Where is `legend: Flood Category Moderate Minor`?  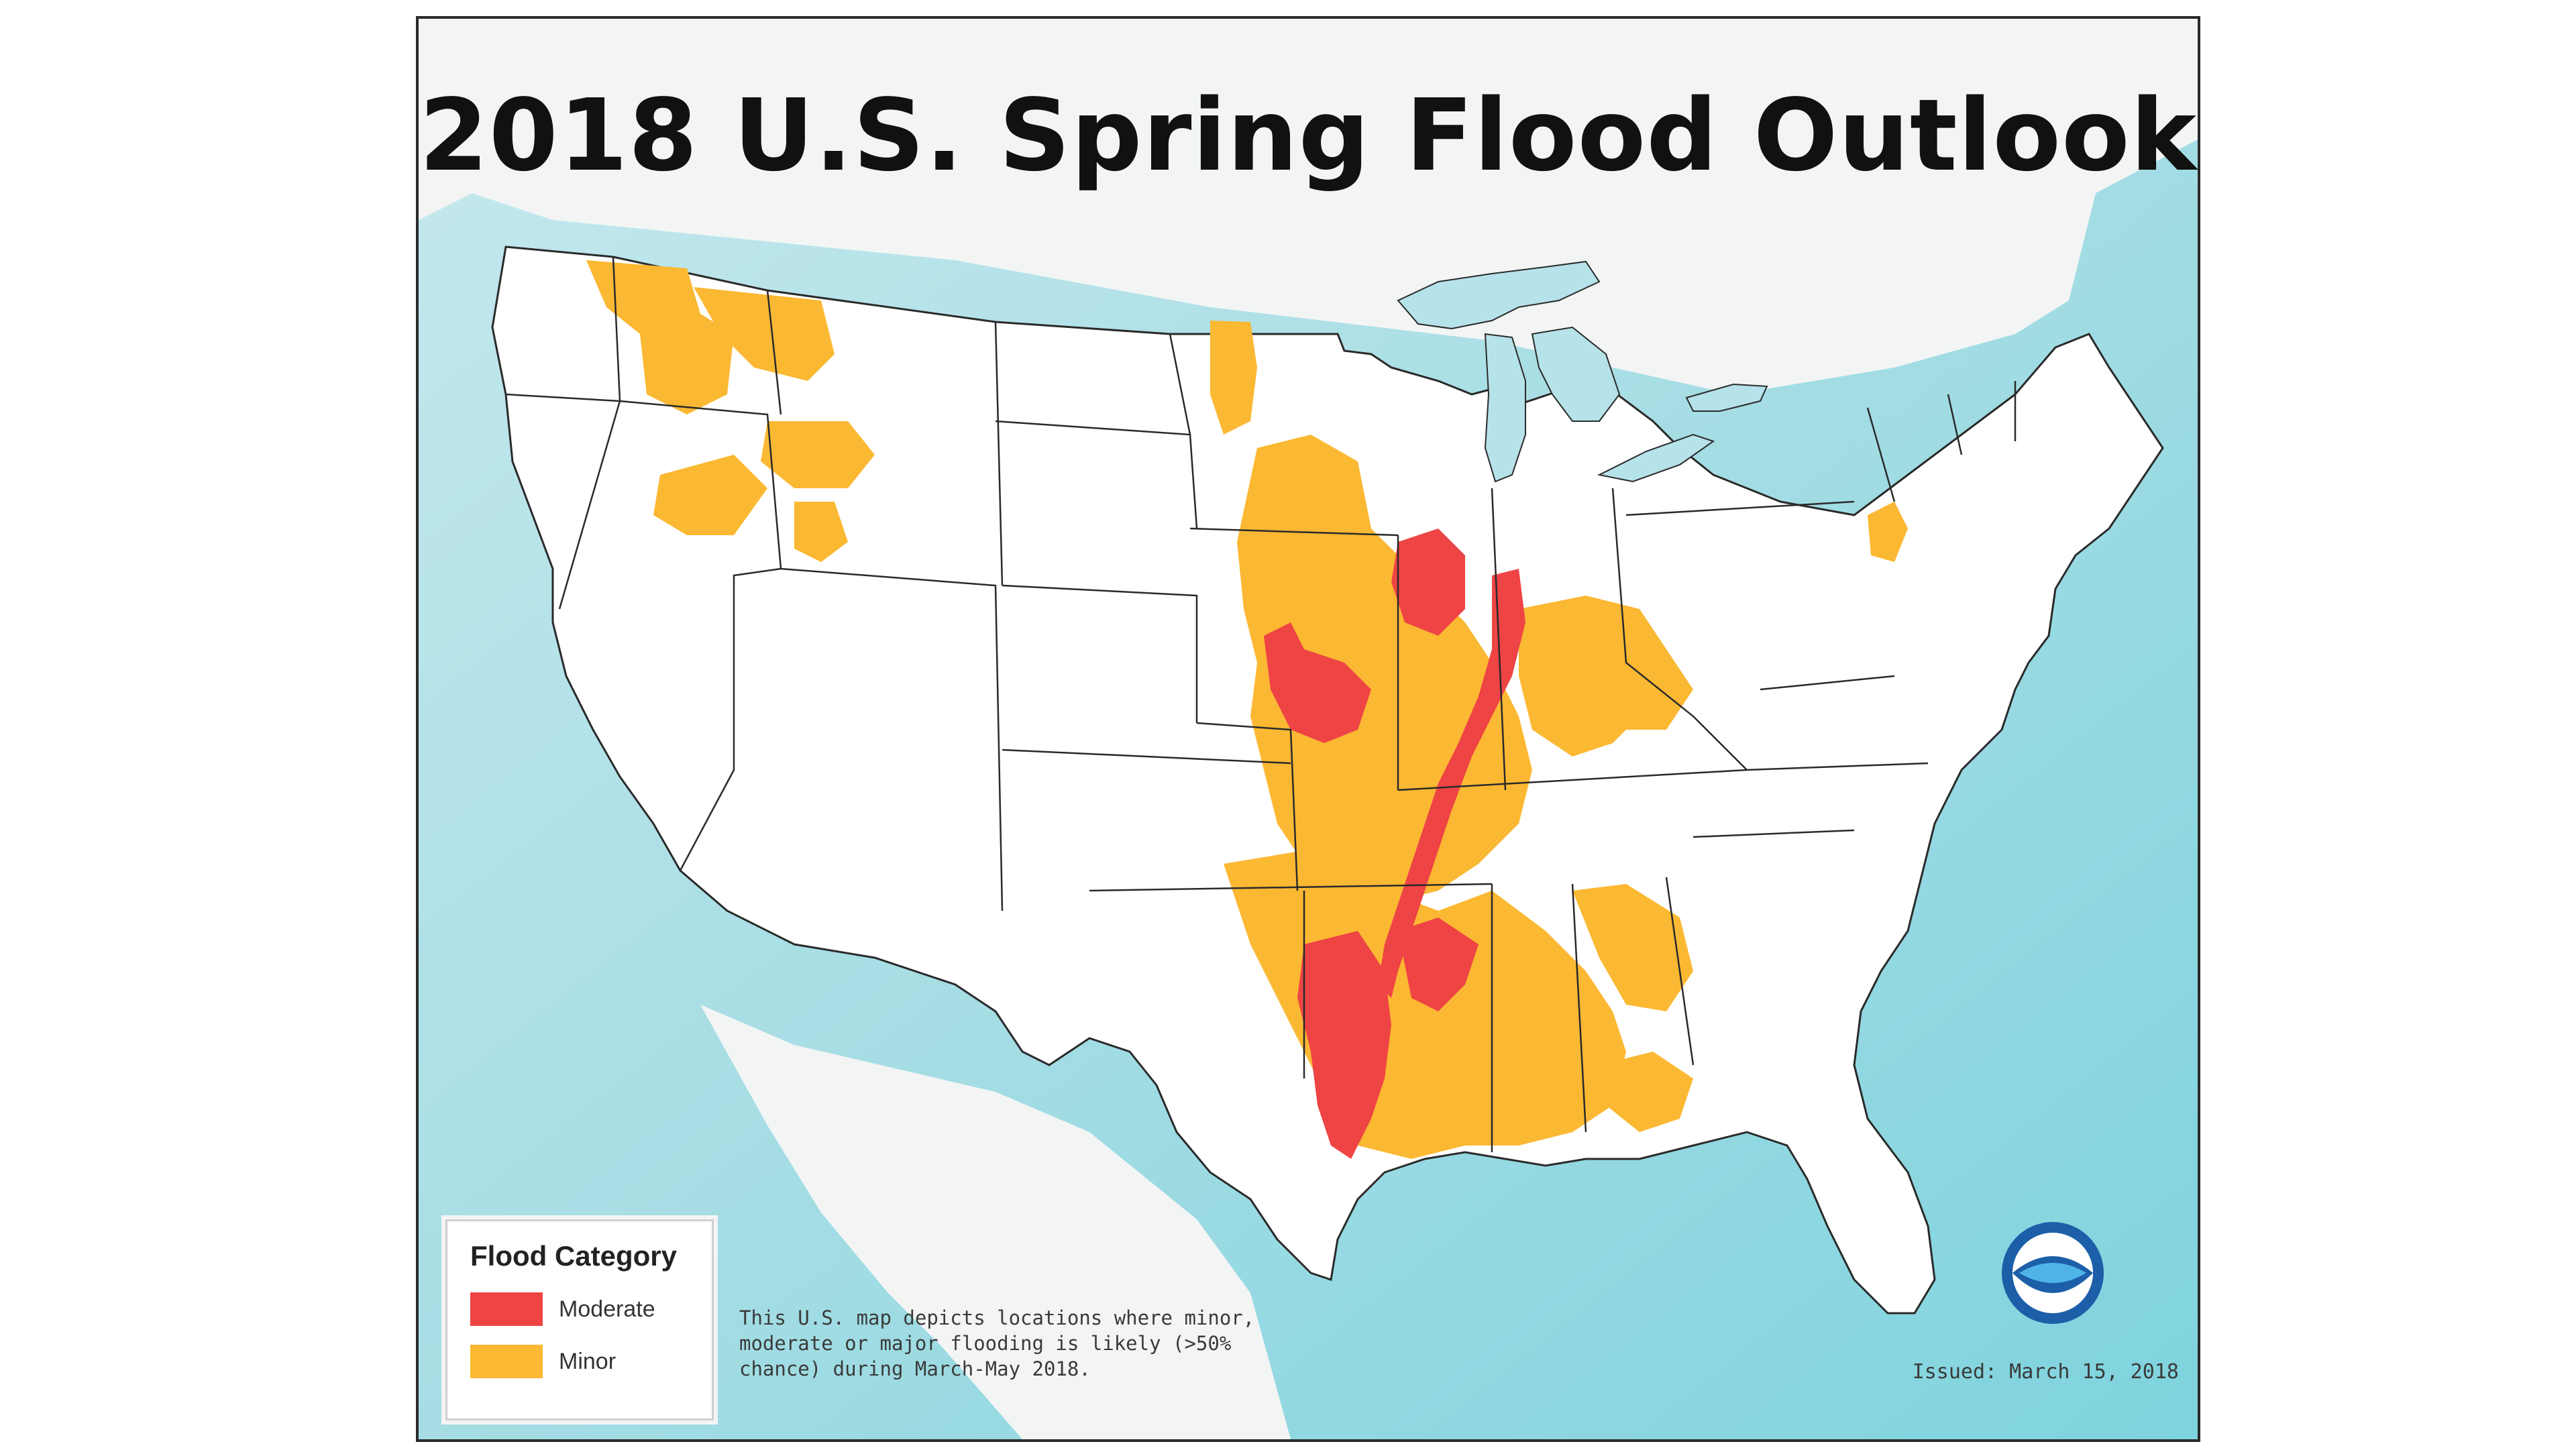
legend: Flood Category Moderate Minor is located at coordinates (579, 1319).